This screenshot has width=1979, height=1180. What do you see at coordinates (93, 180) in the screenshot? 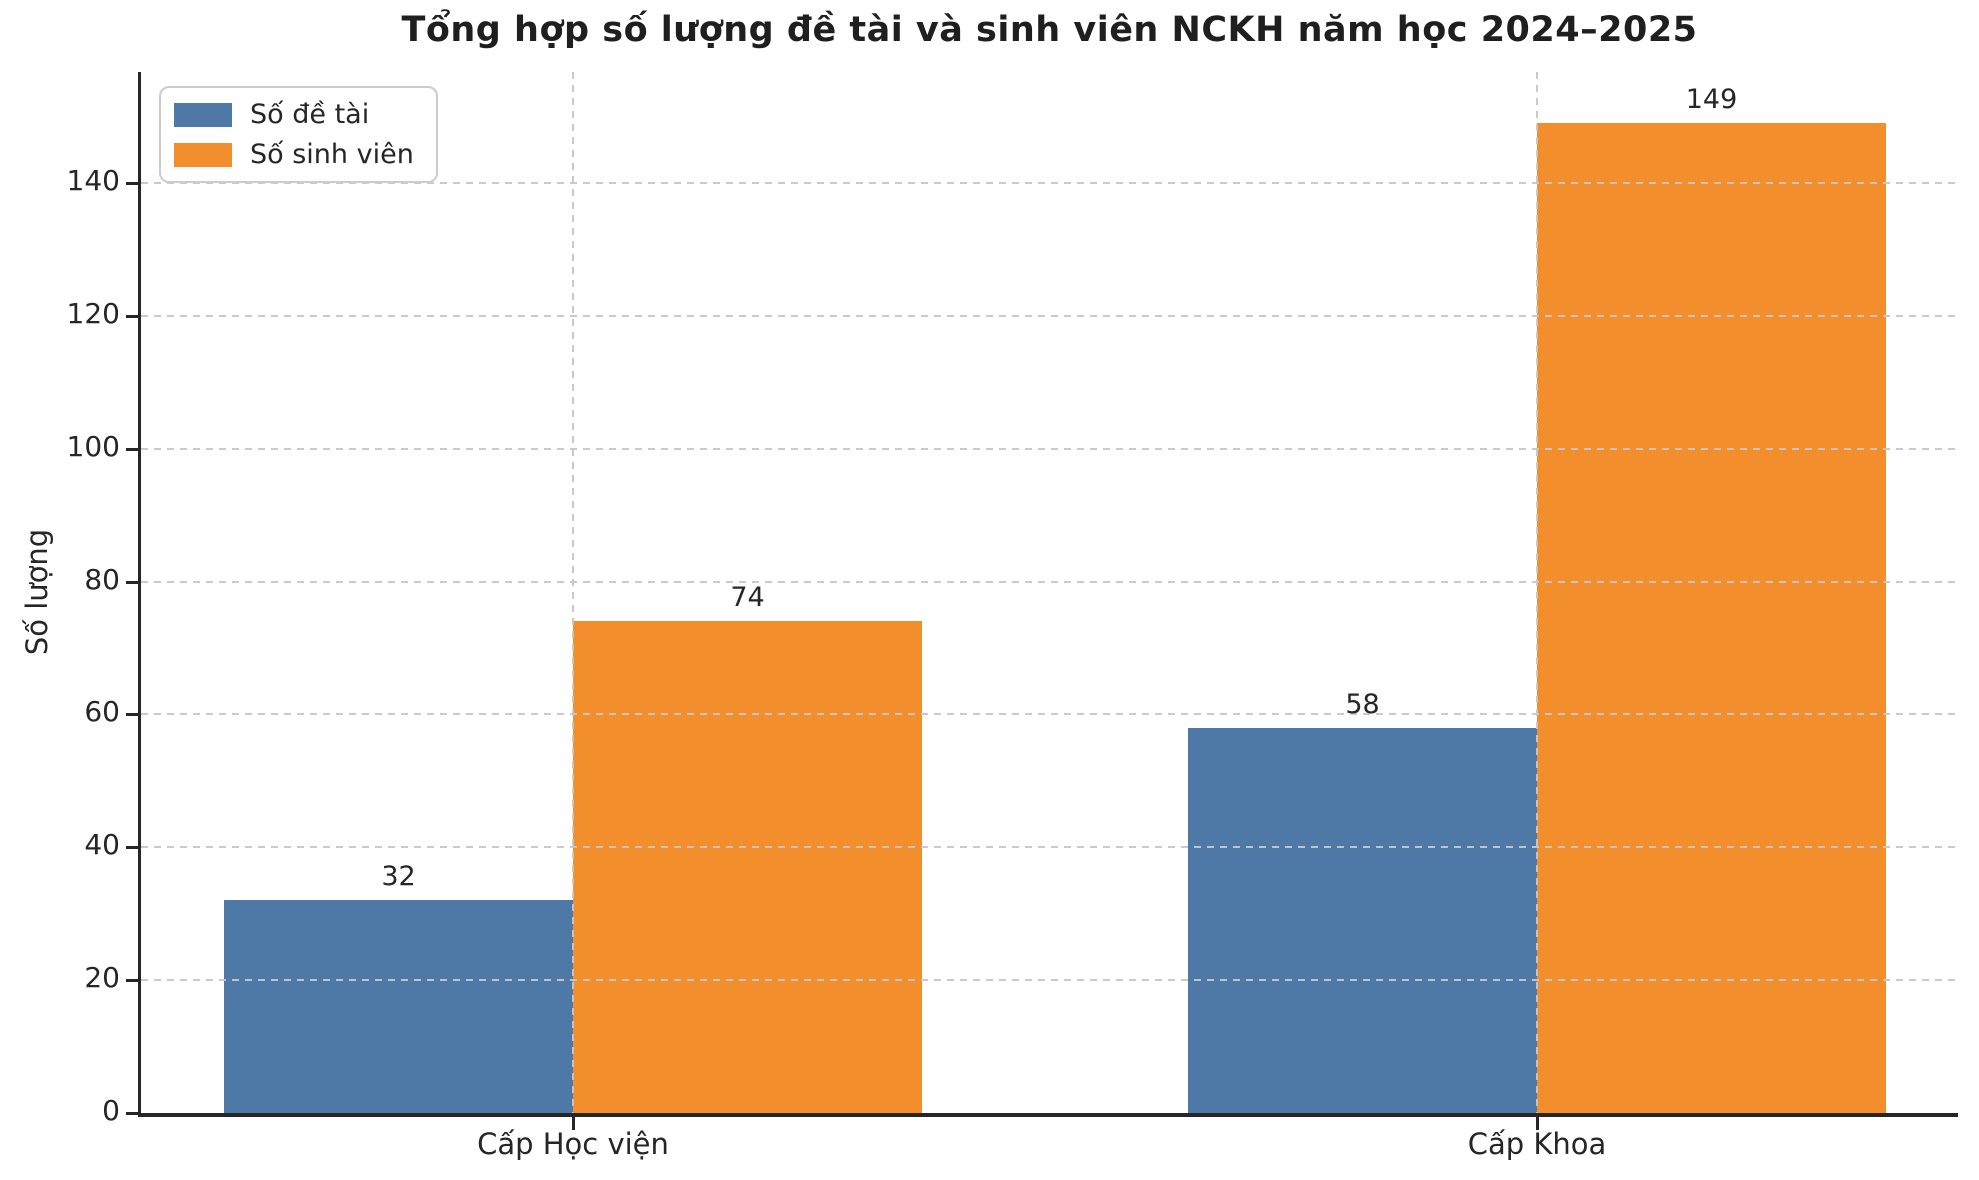
I see `y-tick-label: 140` at bounding box center [93, 180].